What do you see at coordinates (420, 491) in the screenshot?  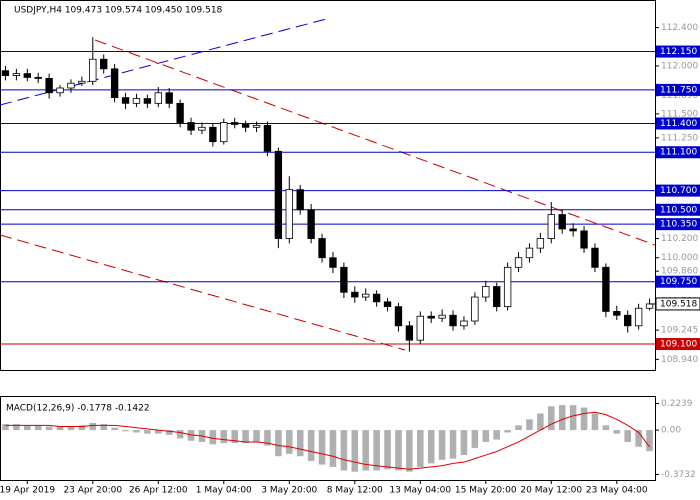 I see `x-tick-label: 13 May 04:00` at bounding box center [420, 491].